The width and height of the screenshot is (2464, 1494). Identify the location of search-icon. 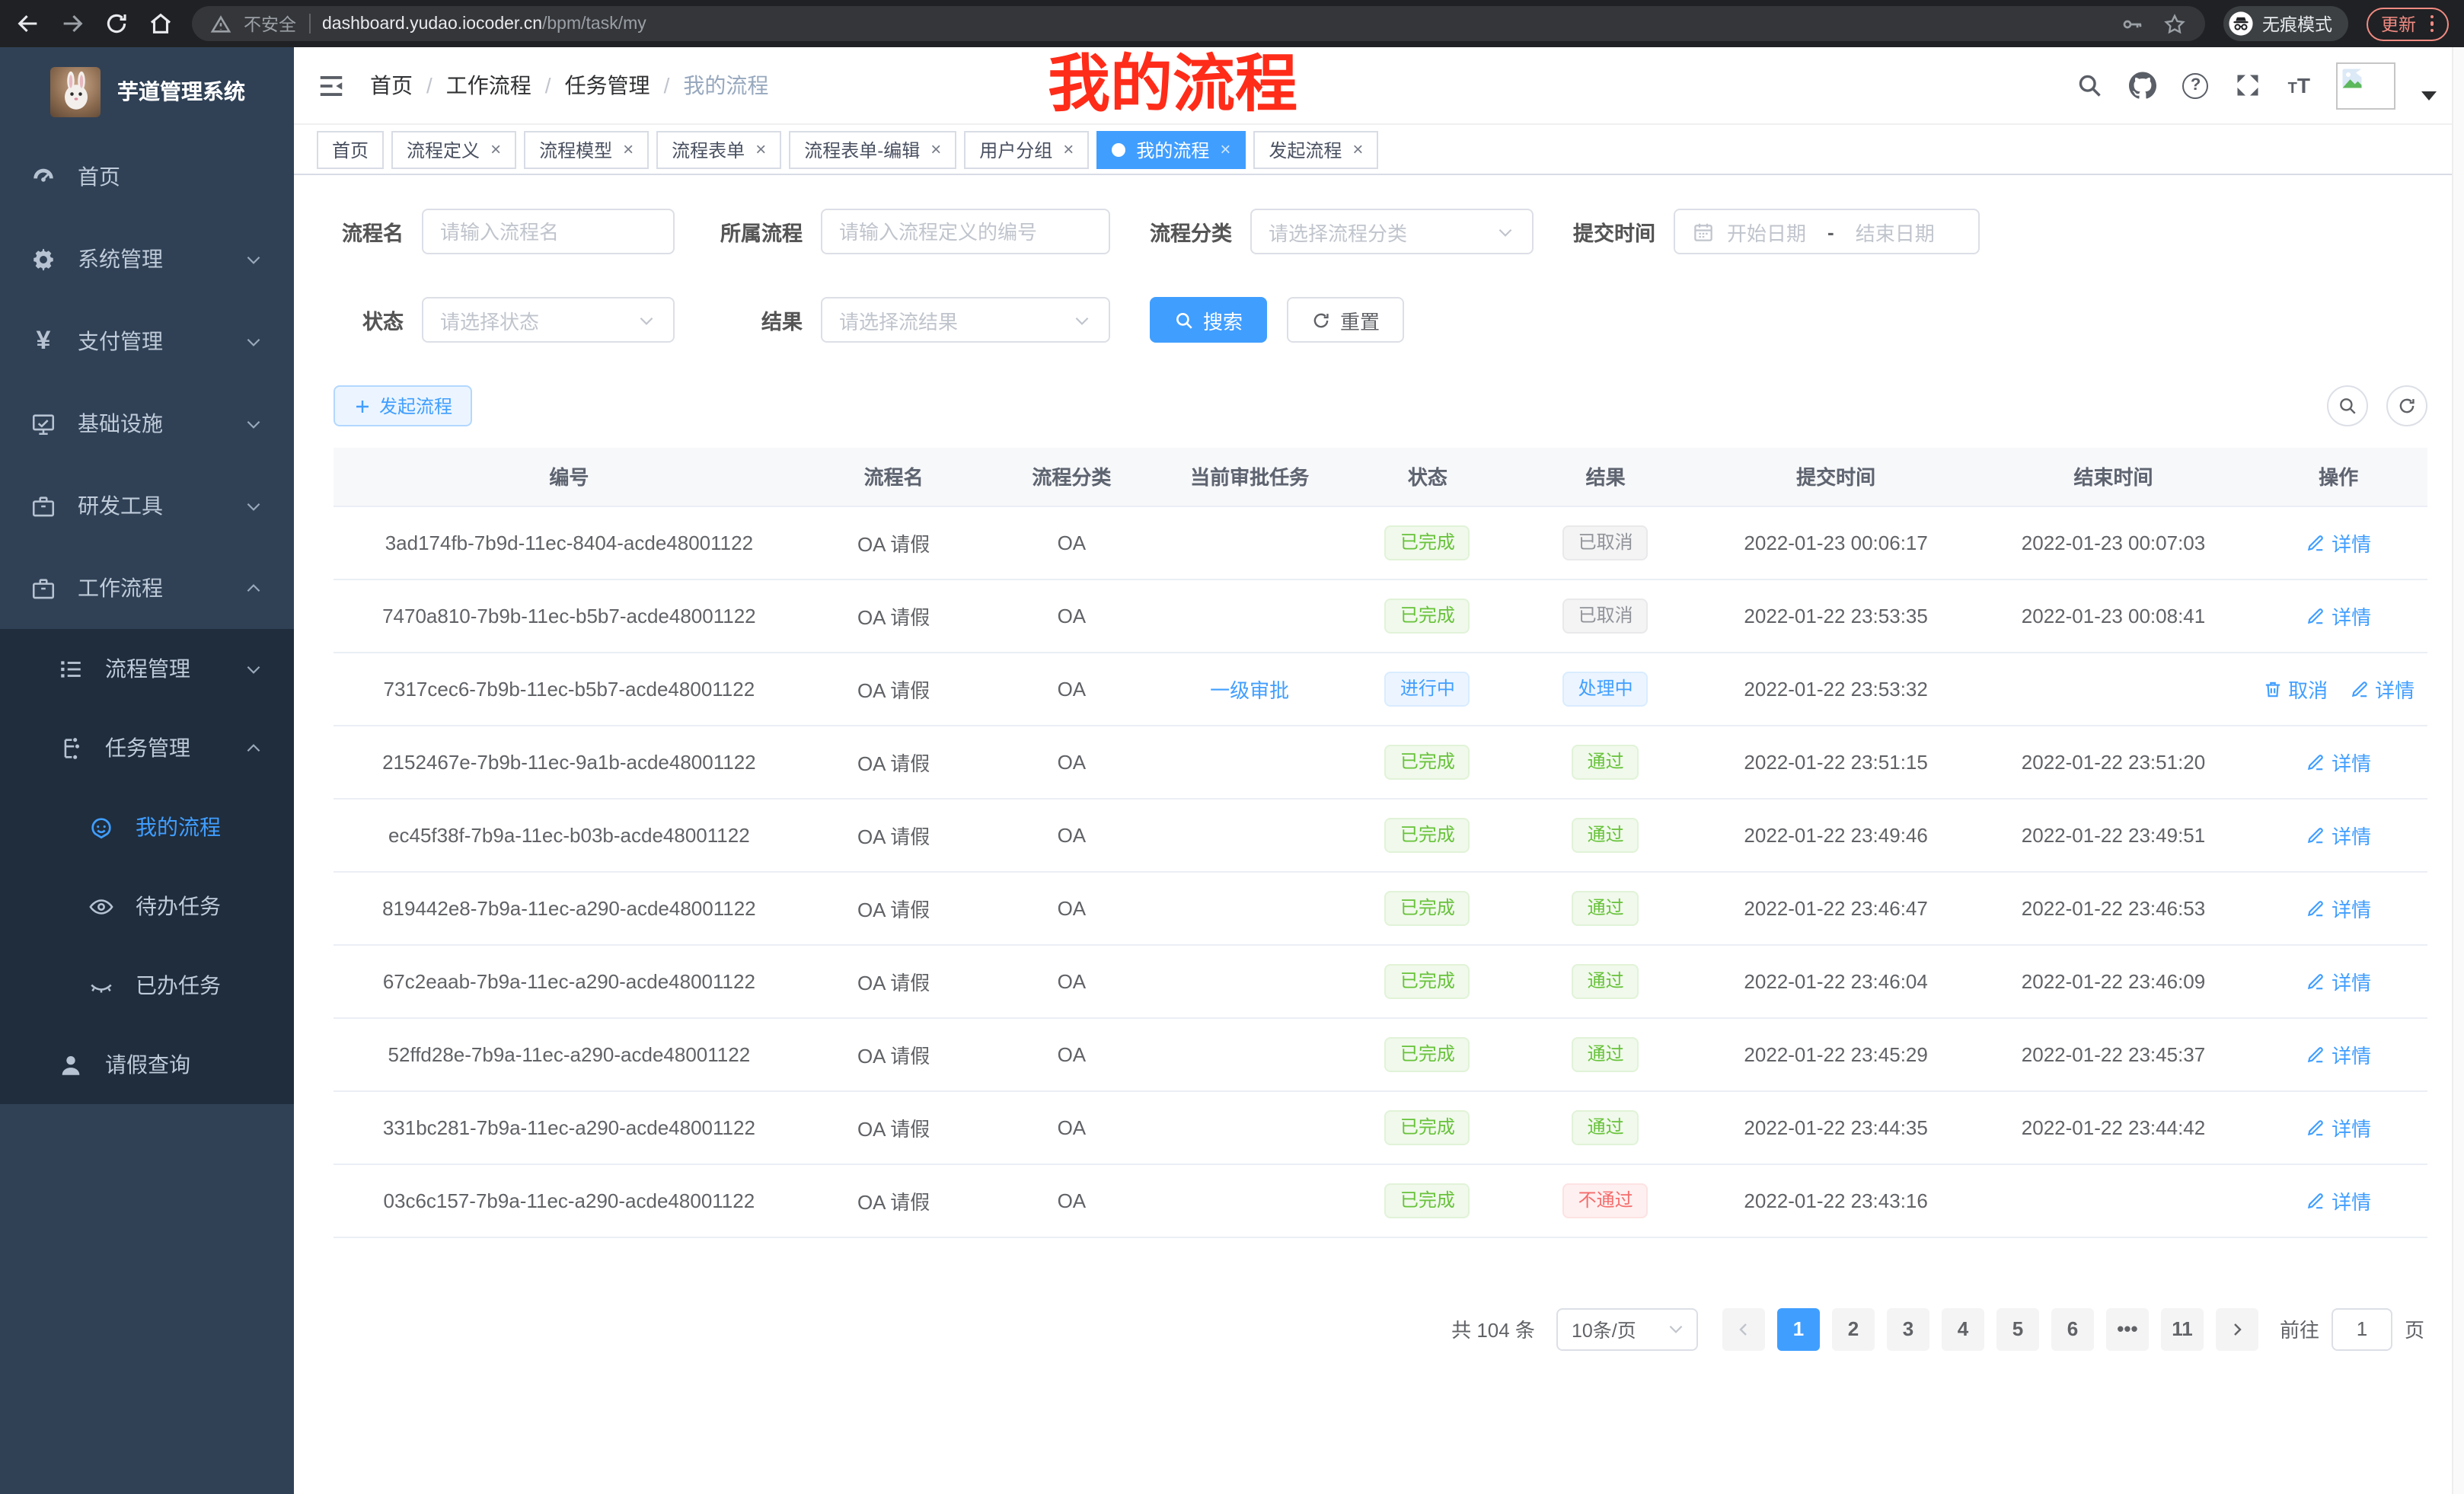
(2090, 85).